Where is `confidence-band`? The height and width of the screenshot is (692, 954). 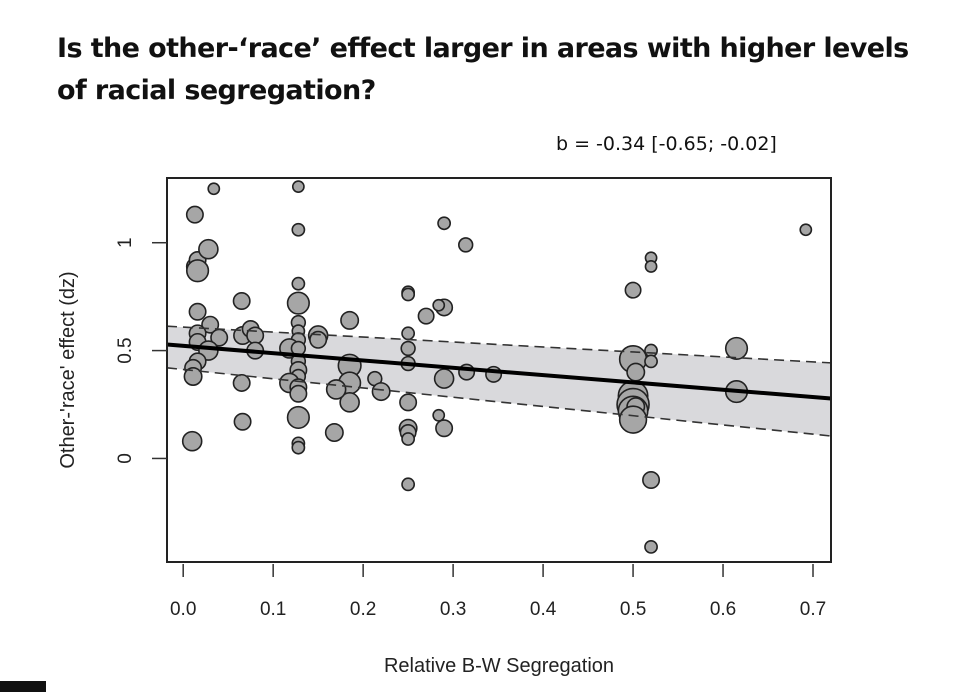 confidence-band is located at coordinates (499, 381).